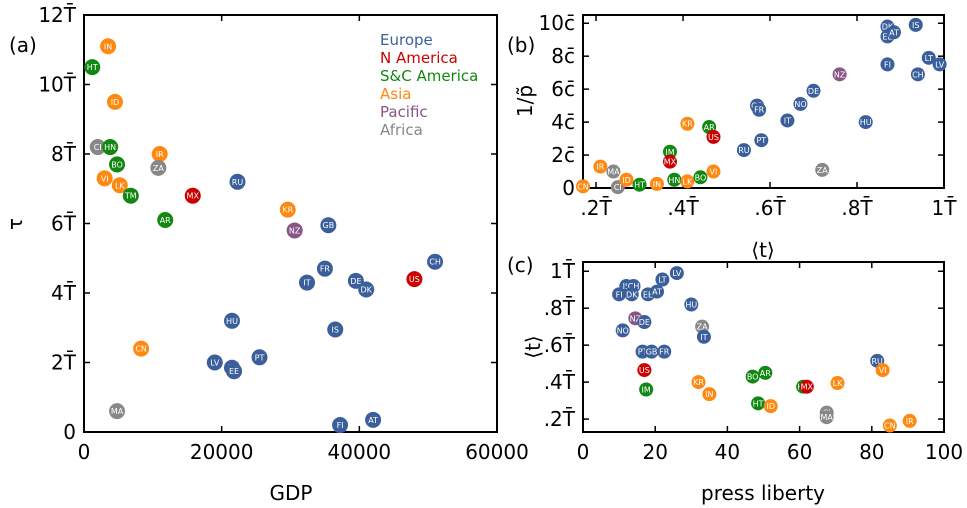 Image resolution: width=967 pixels, height=508 pixels. What do you see at coordinates (763, 493) in the screenshot?
I see `x-axis-label: press liberty` at bounding box center [763, 493].